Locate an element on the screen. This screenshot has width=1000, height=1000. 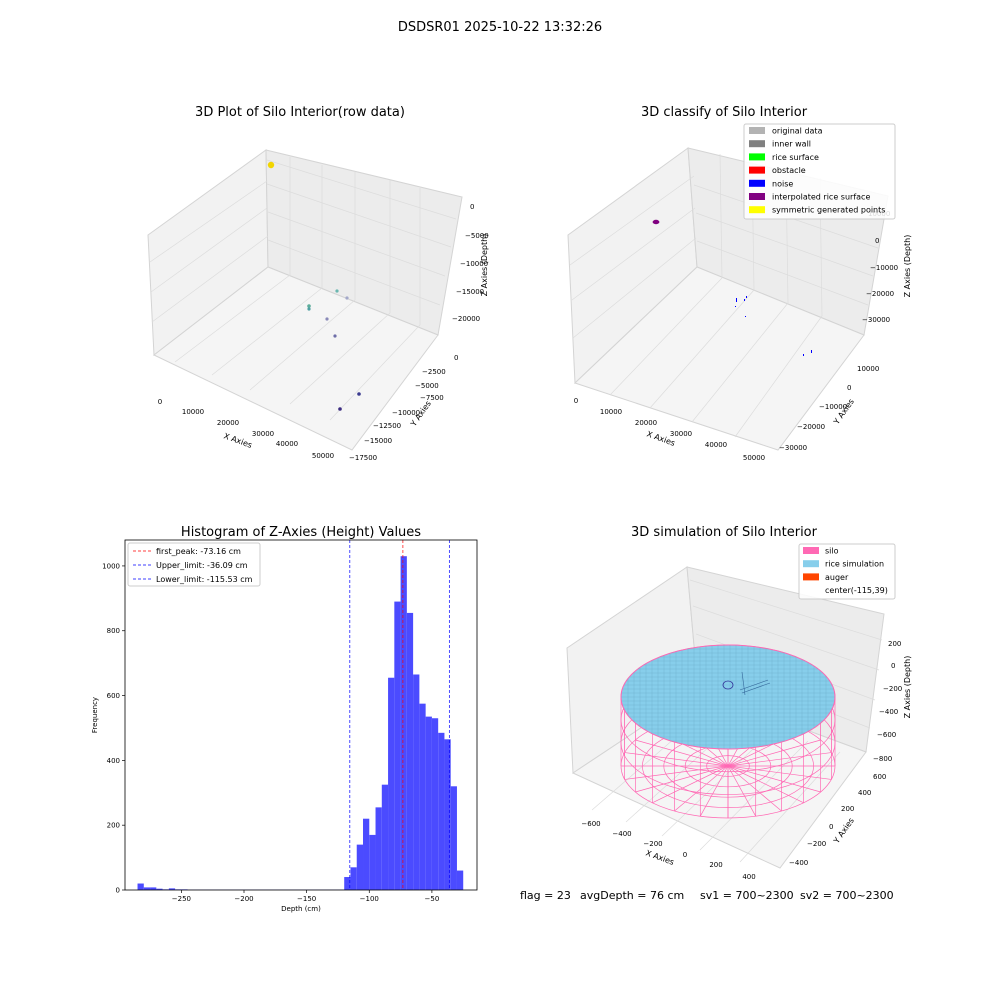
z-axis-label: Z Axies (Depth) is located at coordinates (907, 266).